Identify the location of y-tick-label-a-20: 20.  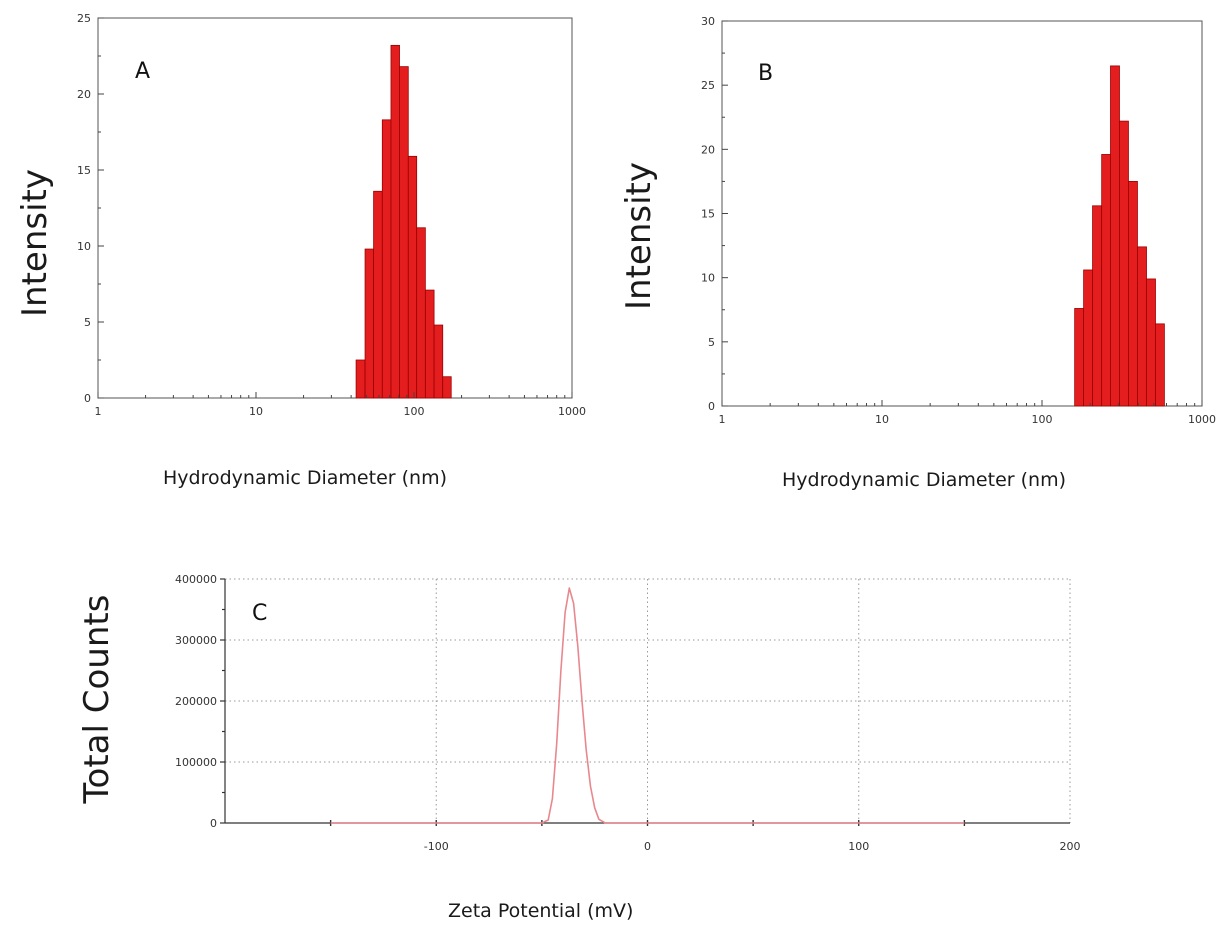
(84, 94).